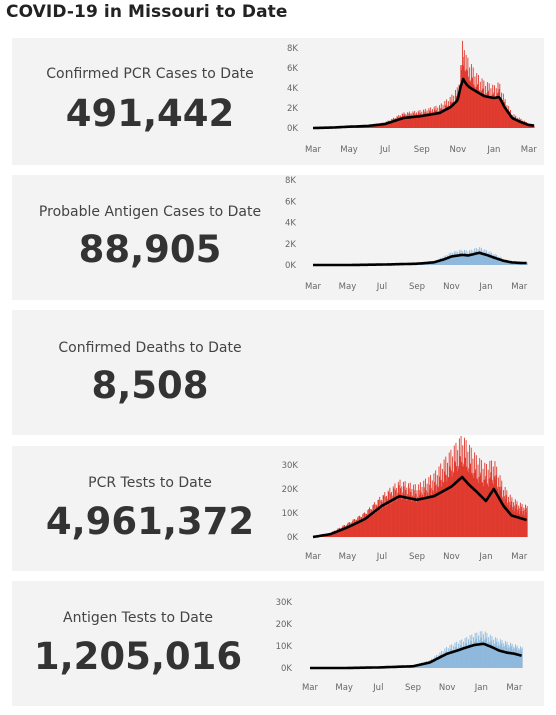  I want to click on x-tick-label: Mar, so click(310, 688).